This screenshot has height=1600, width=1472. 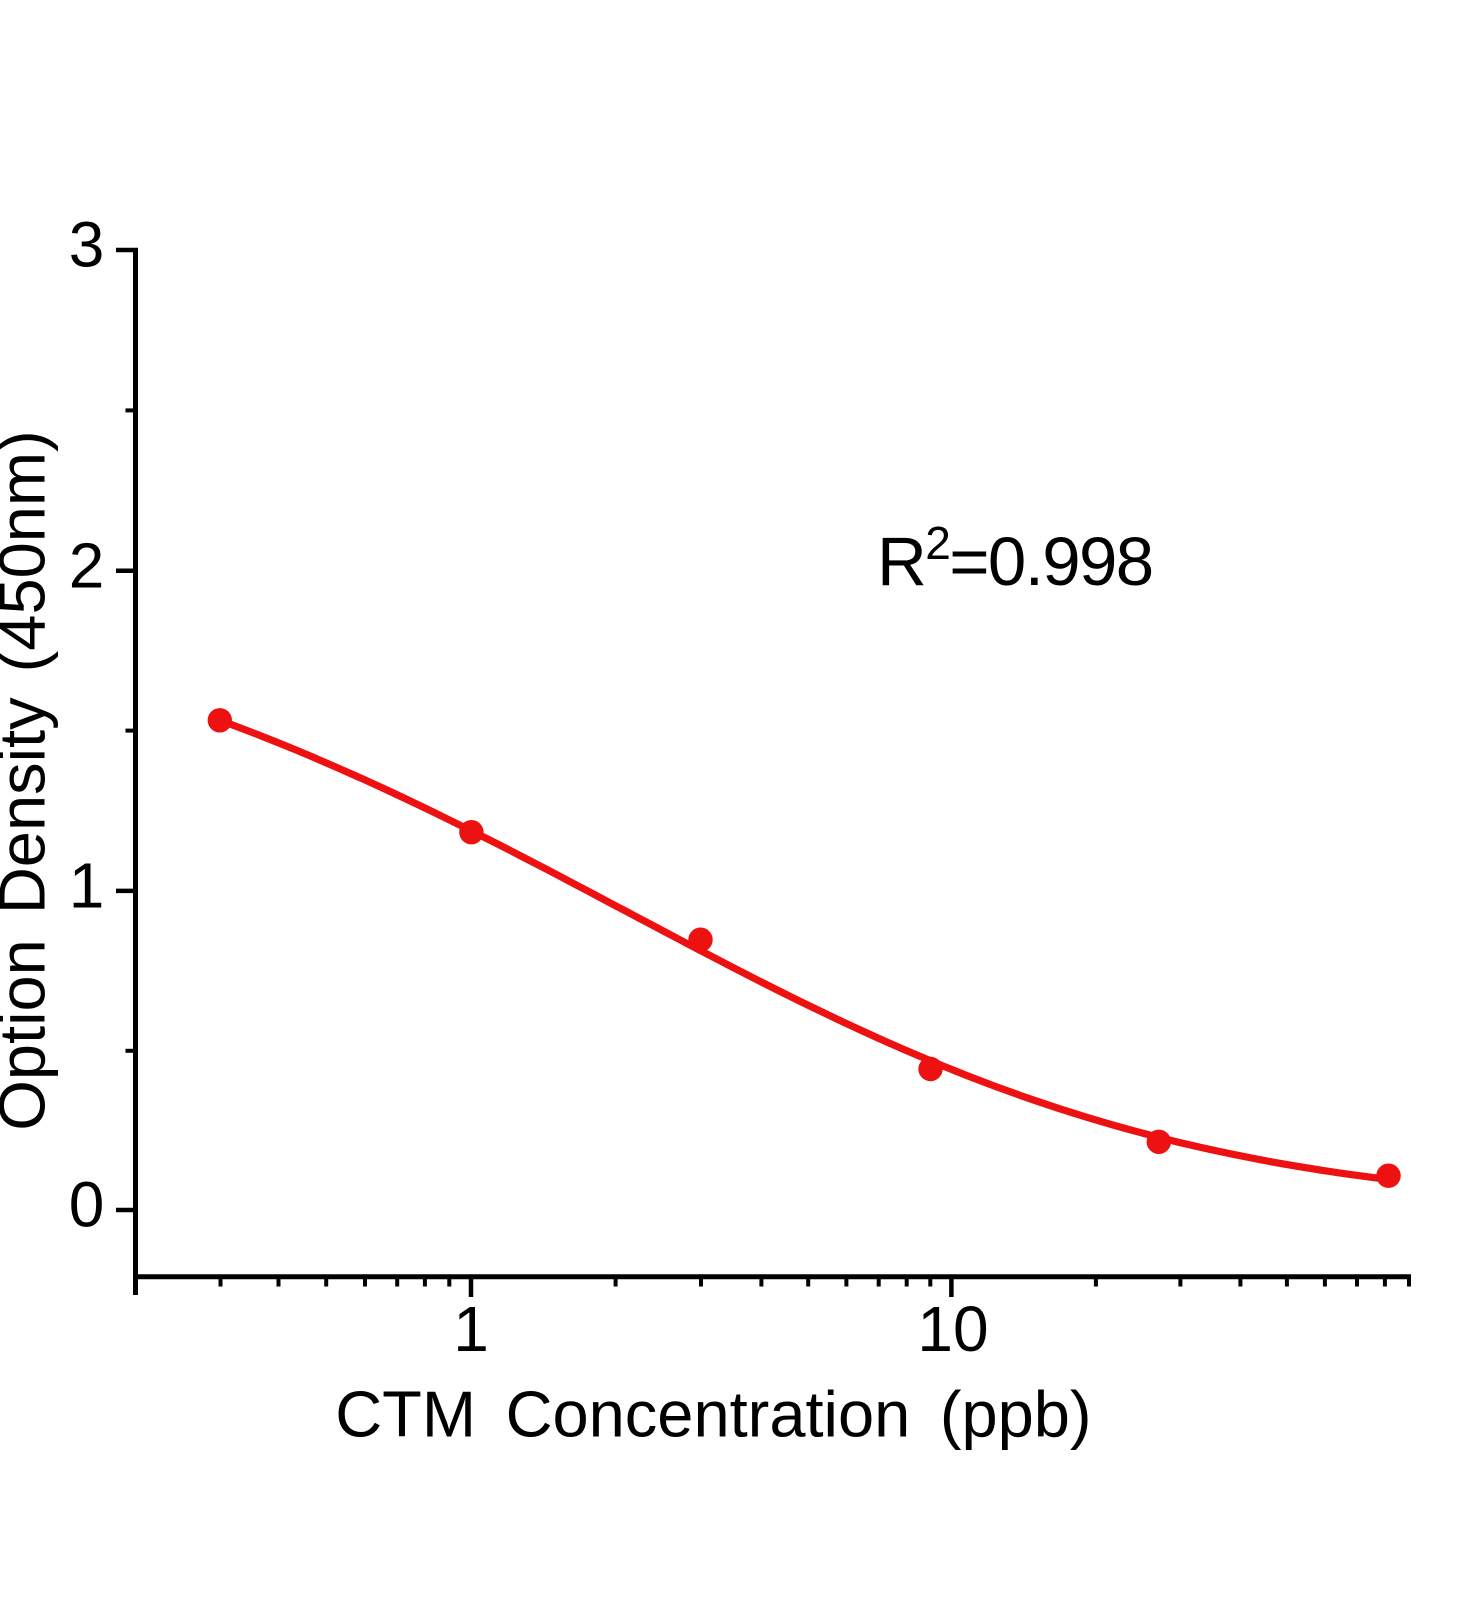 I want to click on svg-text: 2, so click(x=87, y=565).